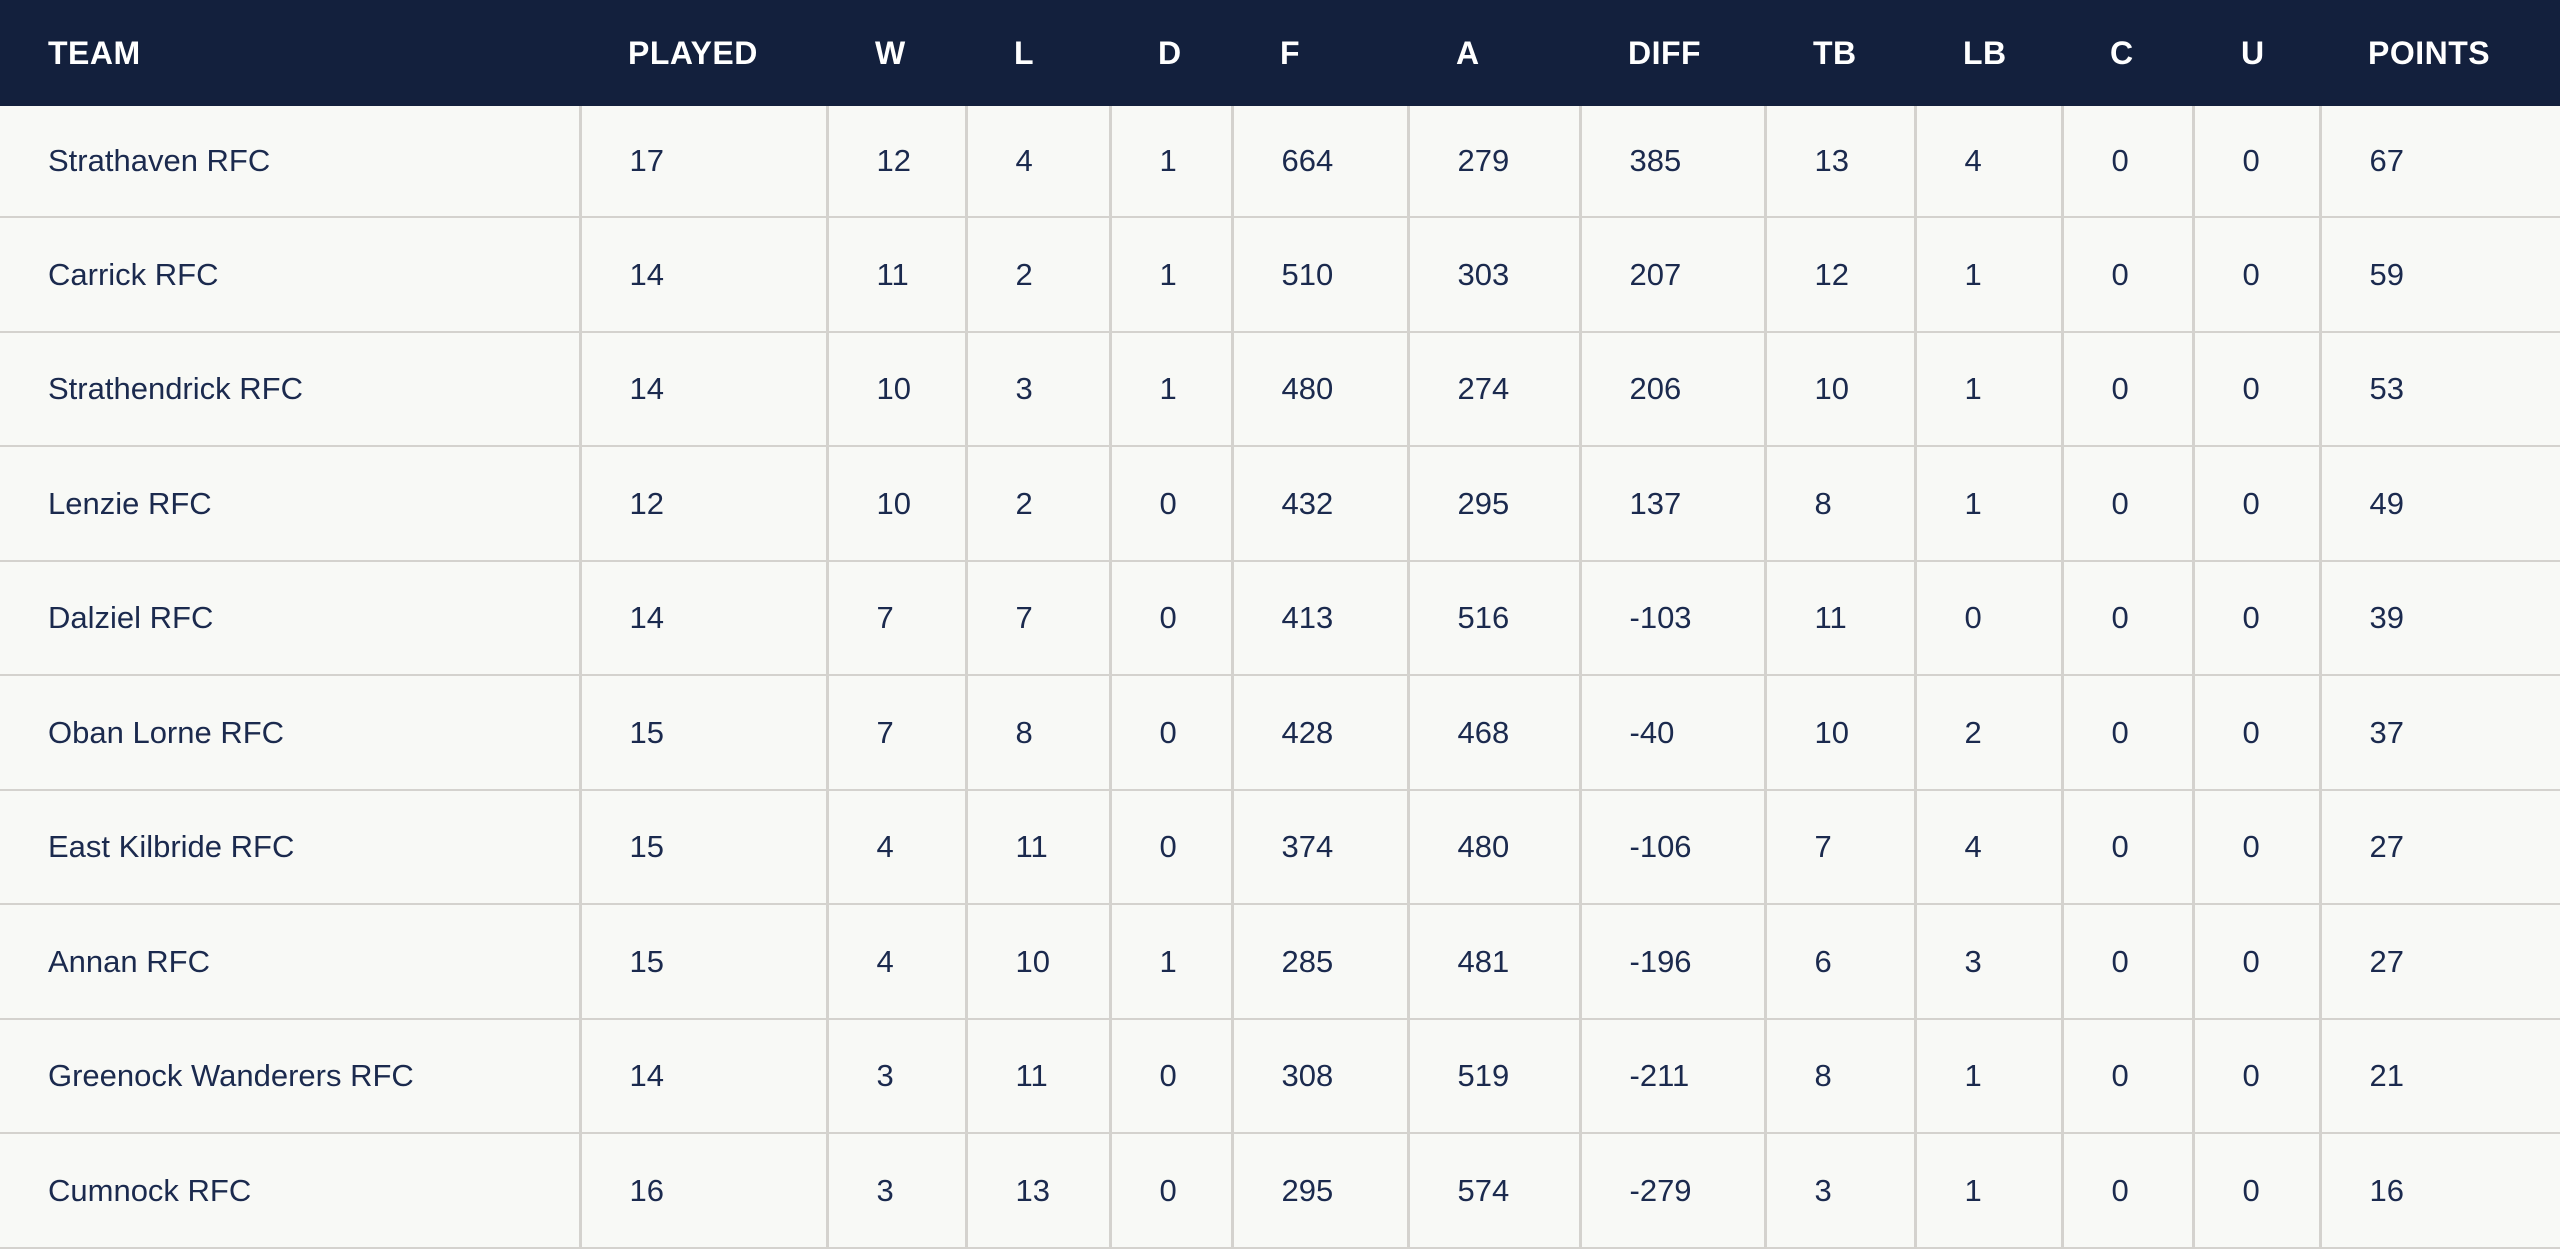 The image size is (2560, 1249). What do you see at coordinates (291, 733) in the screenshot?
I see `cell-team: Oban Lorne RFC` at bounding box center [291, 733].